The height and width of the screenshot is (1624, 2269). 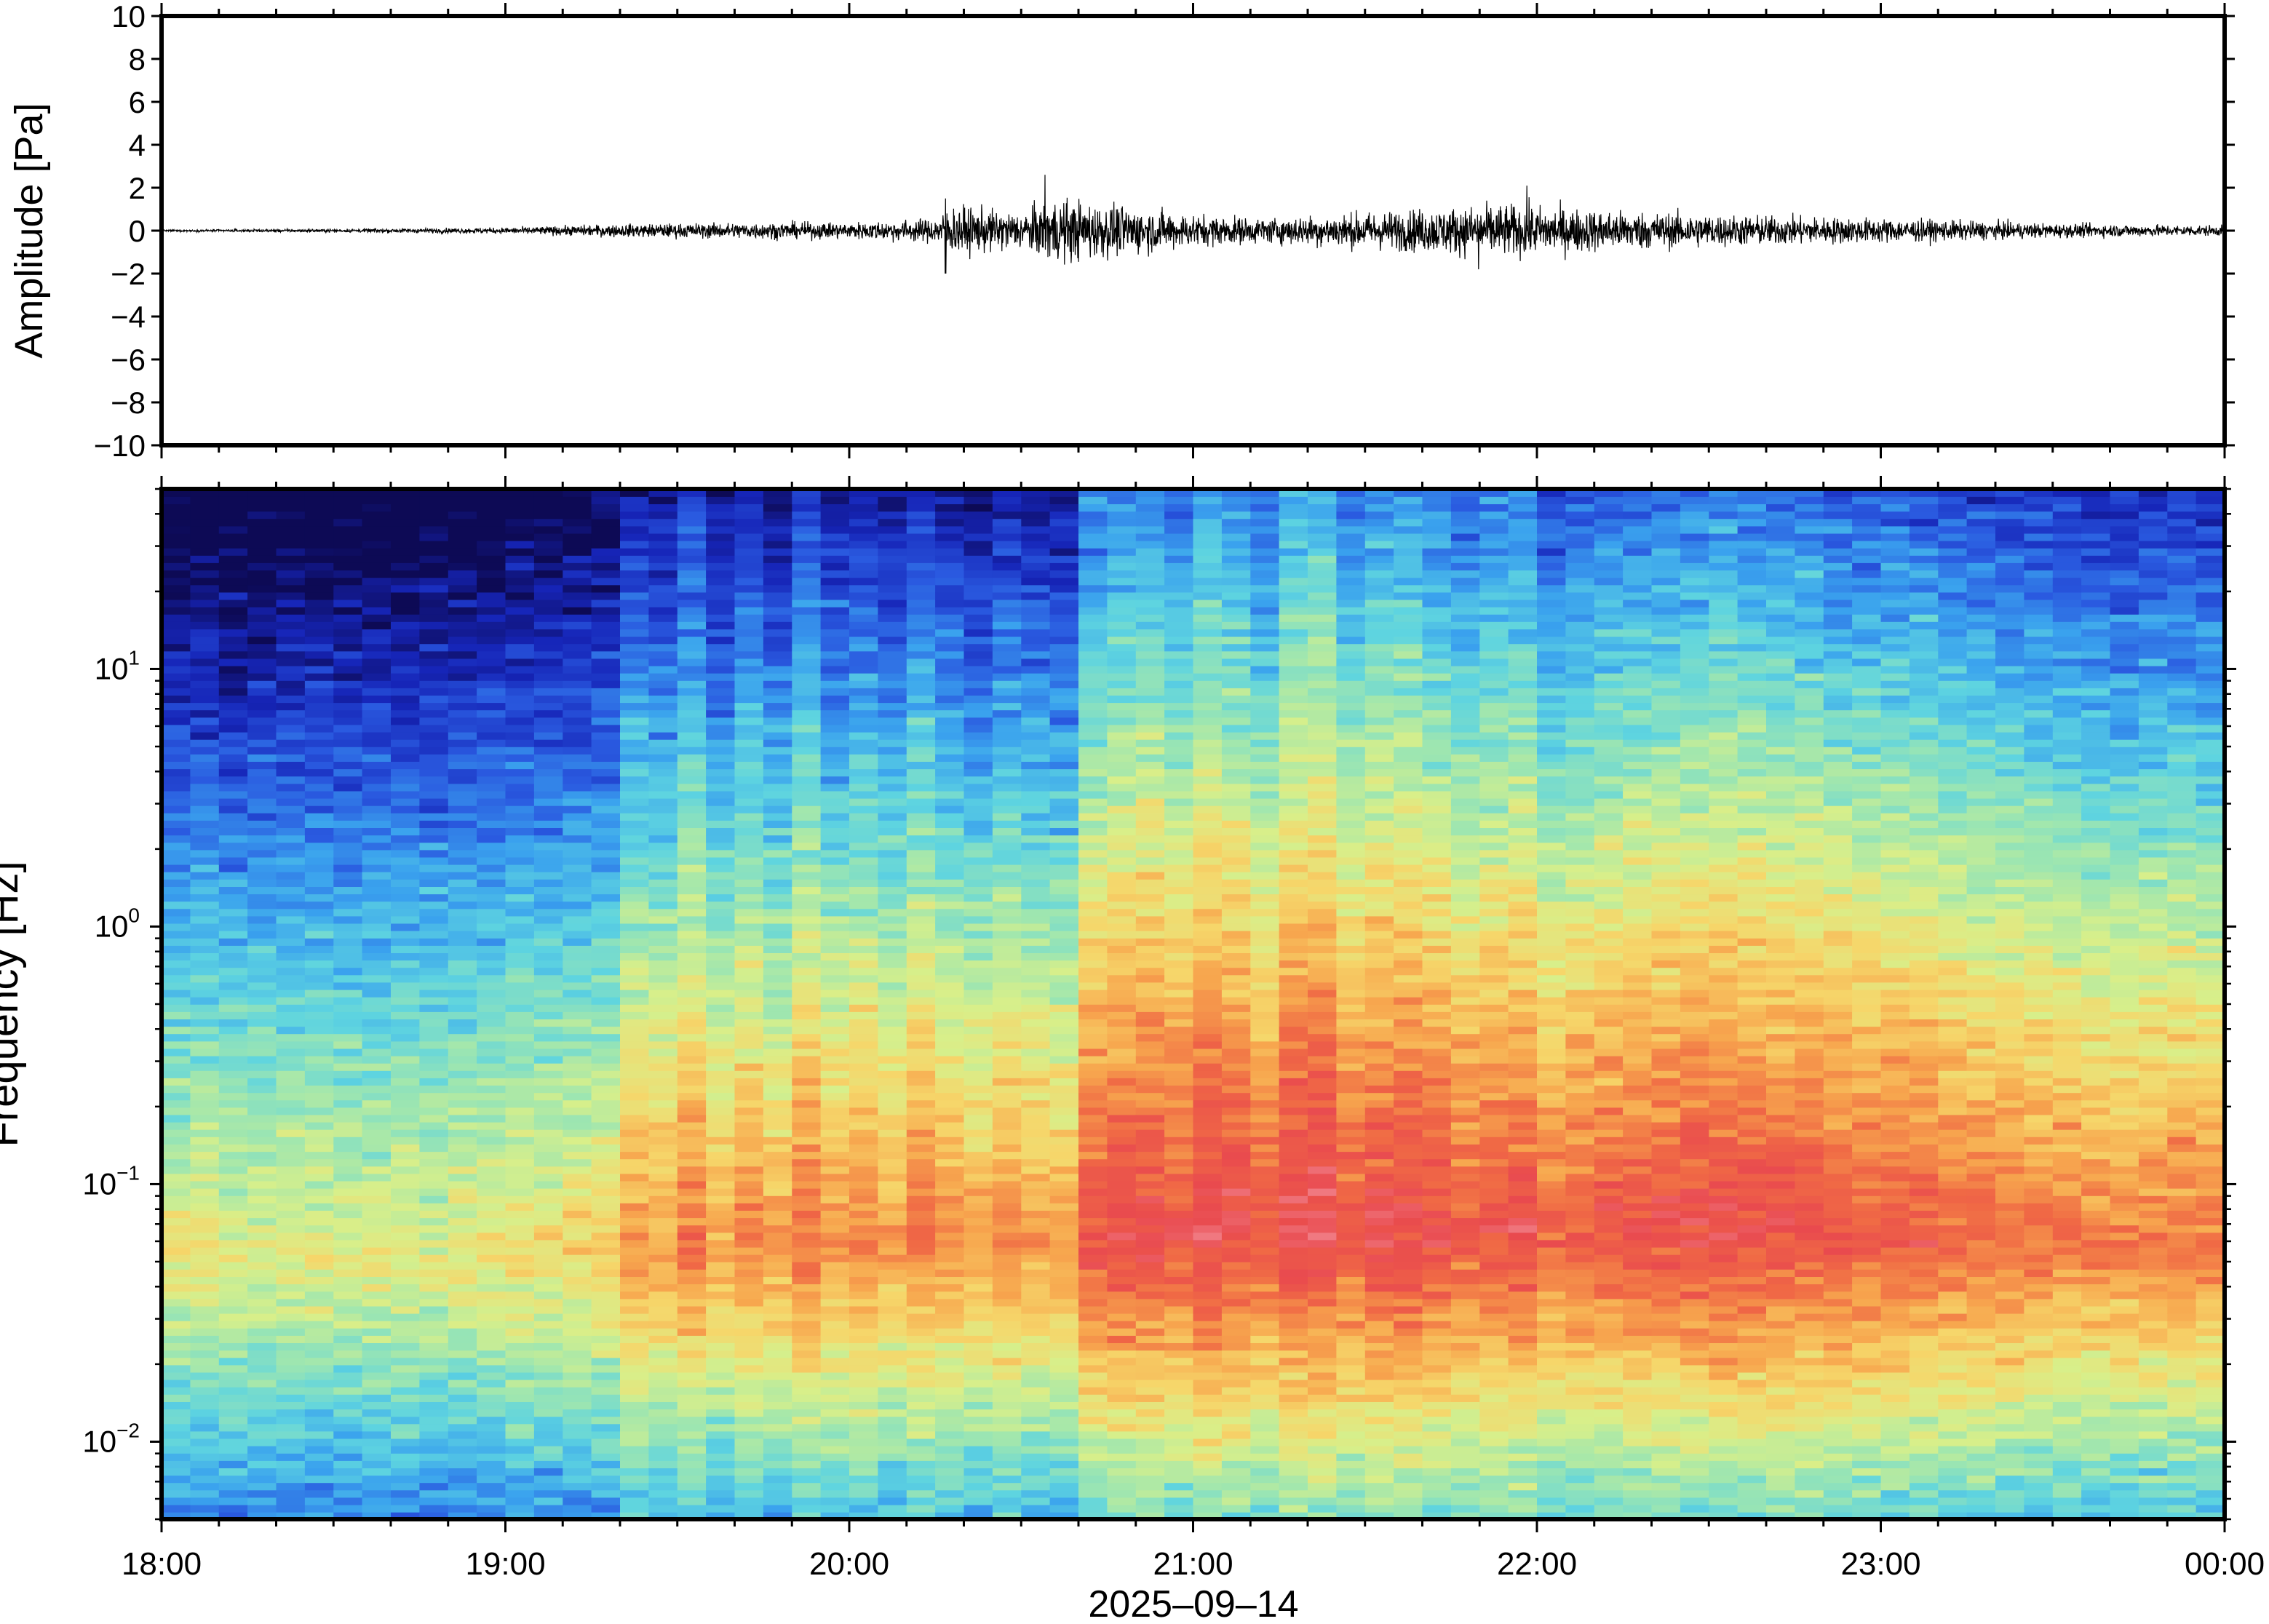 What do you see at coordinates (1193, 1564) in the screenshot?
I see `spectrogram-x-tick-label: 21:00` at bounding box center [1193, 1564].